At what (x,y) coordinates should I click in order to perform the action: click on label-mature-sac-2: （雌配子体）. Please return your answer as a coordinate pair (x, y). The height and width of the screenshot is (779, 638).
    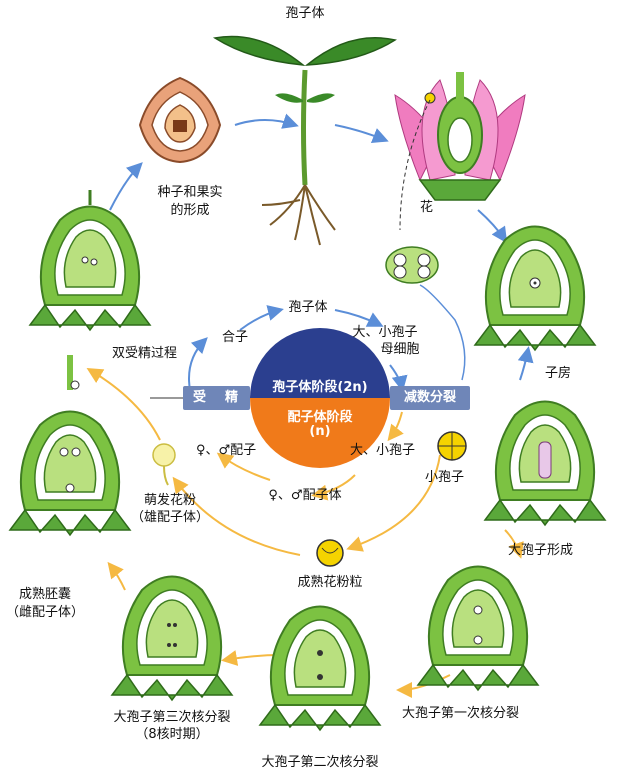
    Looking at the image, I should click on (45, 612).